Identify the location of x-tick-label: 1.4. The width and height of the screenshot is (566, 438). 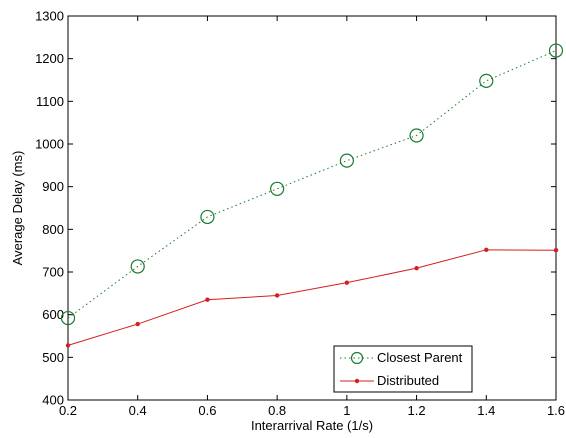
(486, 410).